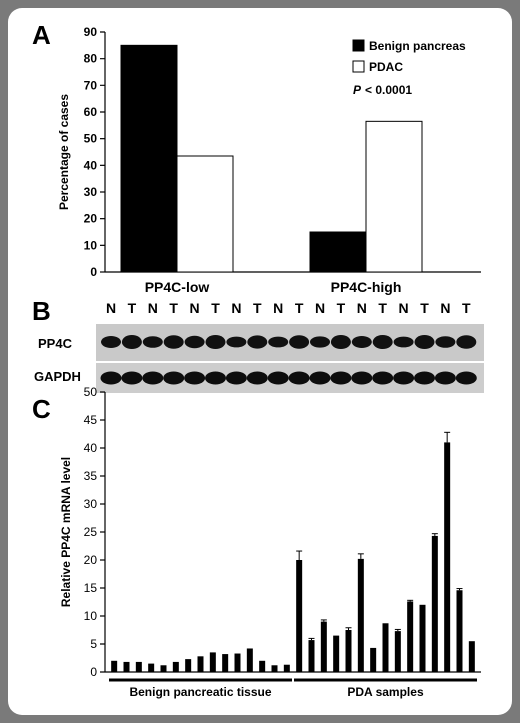 This screenshot has height=723, width=520. Describe the element at coordinates (94, 152) in the screenshot. I see `chart-a-ticks: 0 10 20 30 40 50 60 70 80 90` at that location.